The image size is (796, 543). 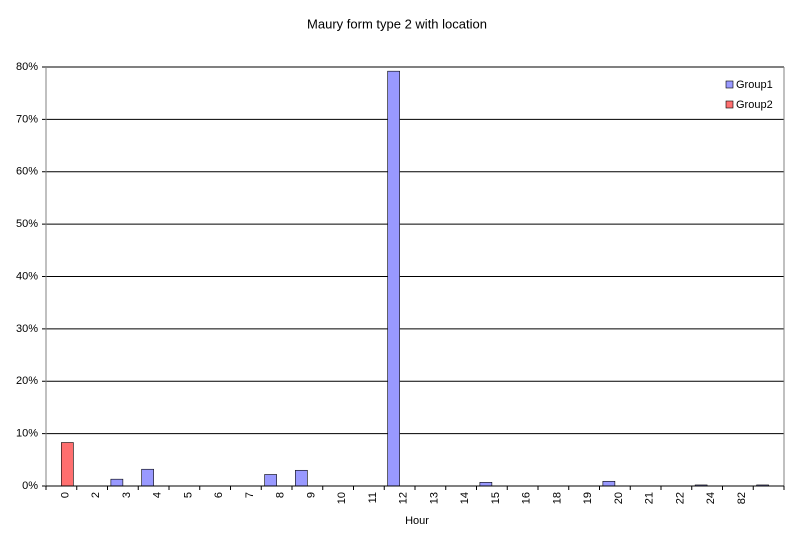 I want to click on x-tick-label: 22, so click(x=680, y=498).